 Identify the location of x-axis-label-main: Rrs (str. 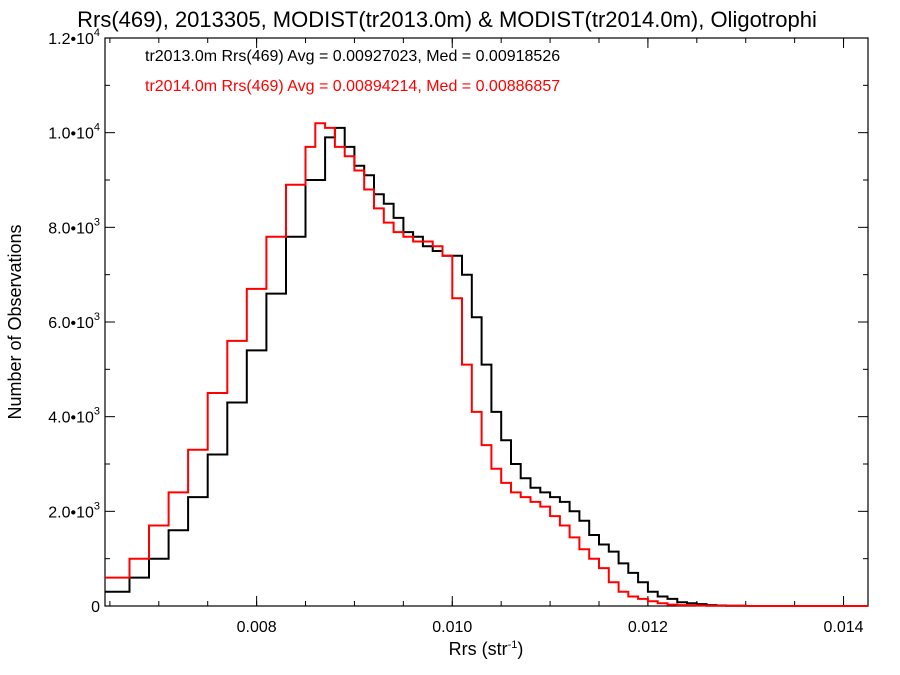
(478, 649).